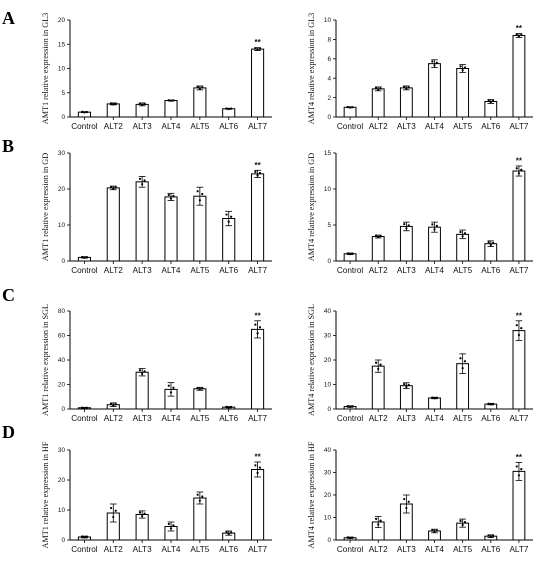  I want to click on panel-letter-a: A, so click(8, 18).